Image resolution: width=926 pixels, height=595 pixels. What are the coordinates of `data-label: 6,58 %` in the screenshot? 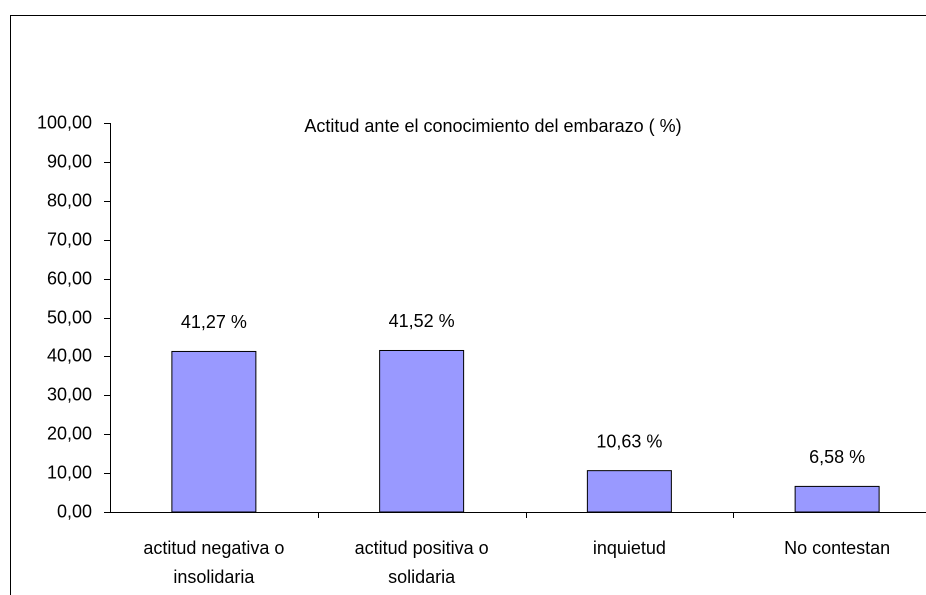 It's located at (837, 457).